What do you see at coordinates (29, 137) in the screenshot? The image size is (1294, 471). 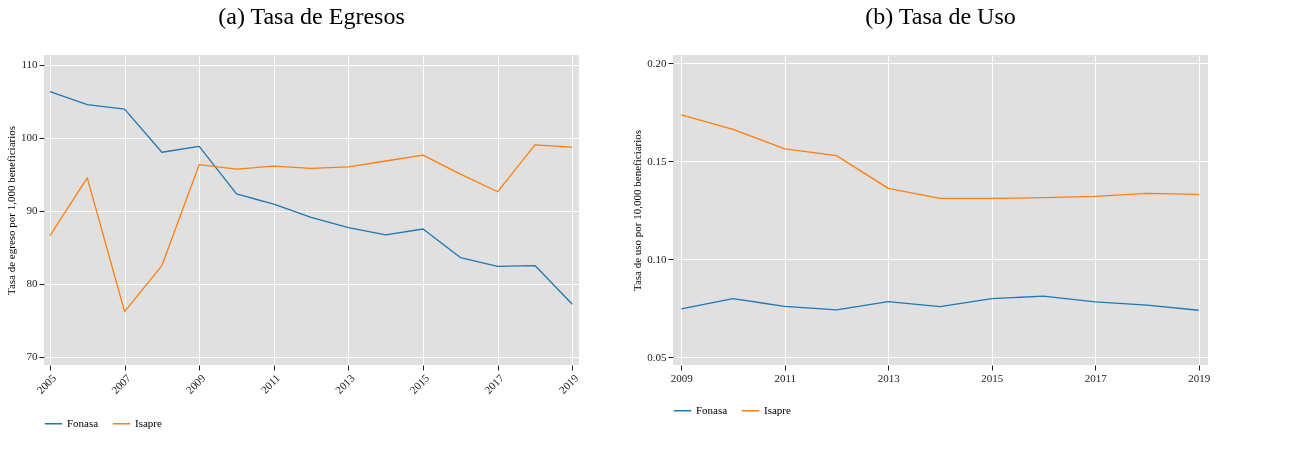 I see `y-tick-label: 100` at bounding box center [29, 137].